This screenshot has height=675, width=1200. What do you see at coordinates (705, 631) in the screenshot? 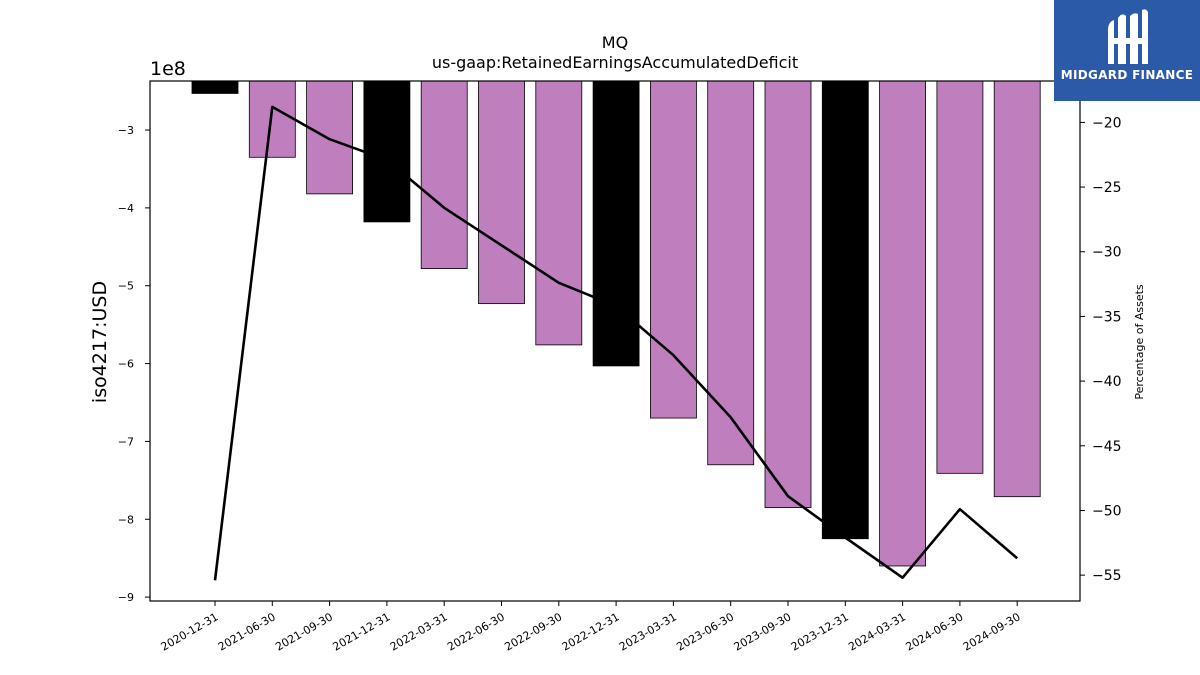
I see `x-tick-label: 2023-06-30` at bounding box center [705, 631].